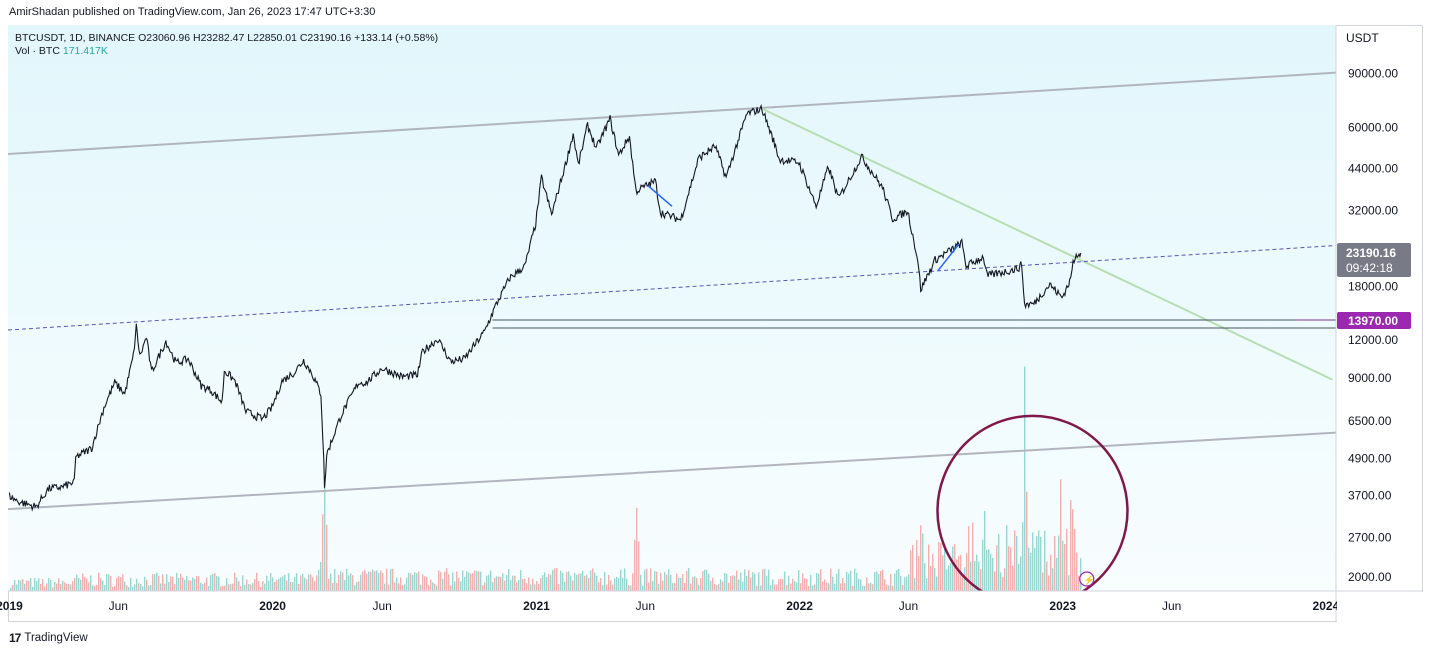 This screenshot has width=1432, height=654. Describe the element at coordinates (1373, 127) in the screenshot. I see `price-tick-label: 60000.00` at that location.